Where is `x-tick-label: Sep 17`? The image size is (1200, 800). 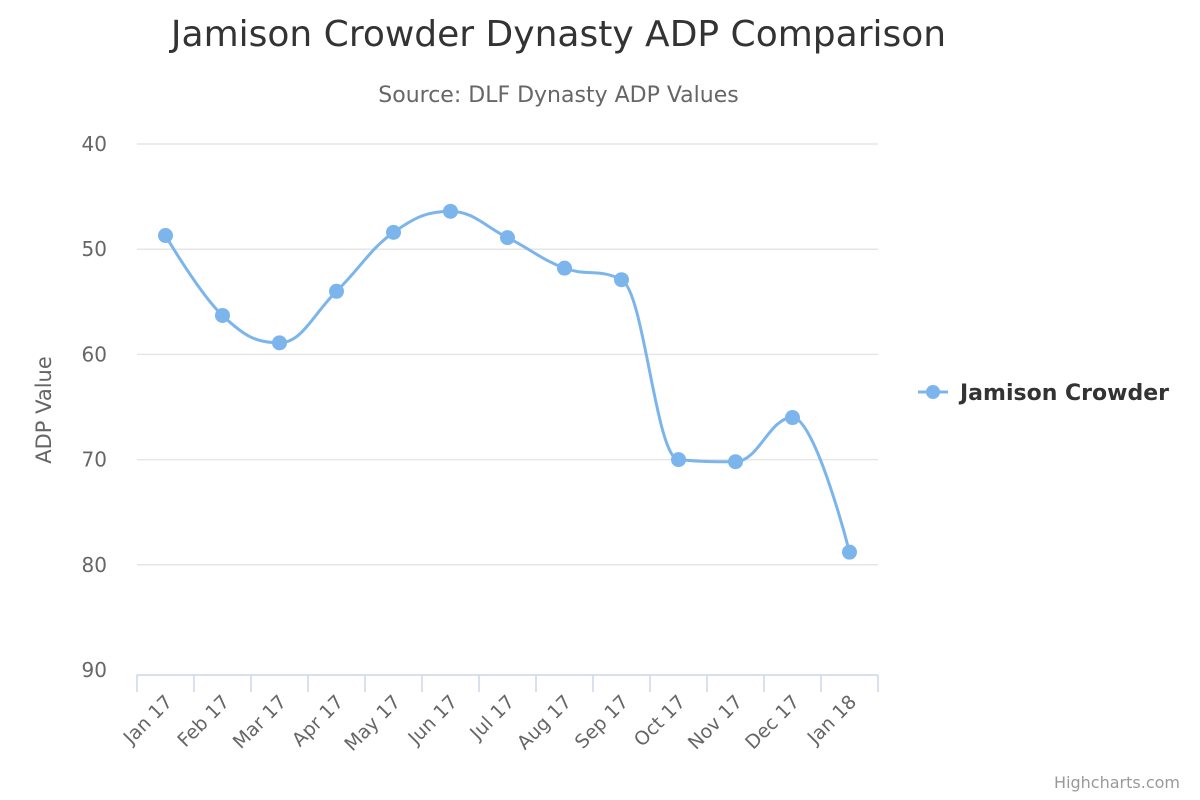 x-tick-label: Sep 17 is located at coordinates (602, 722).